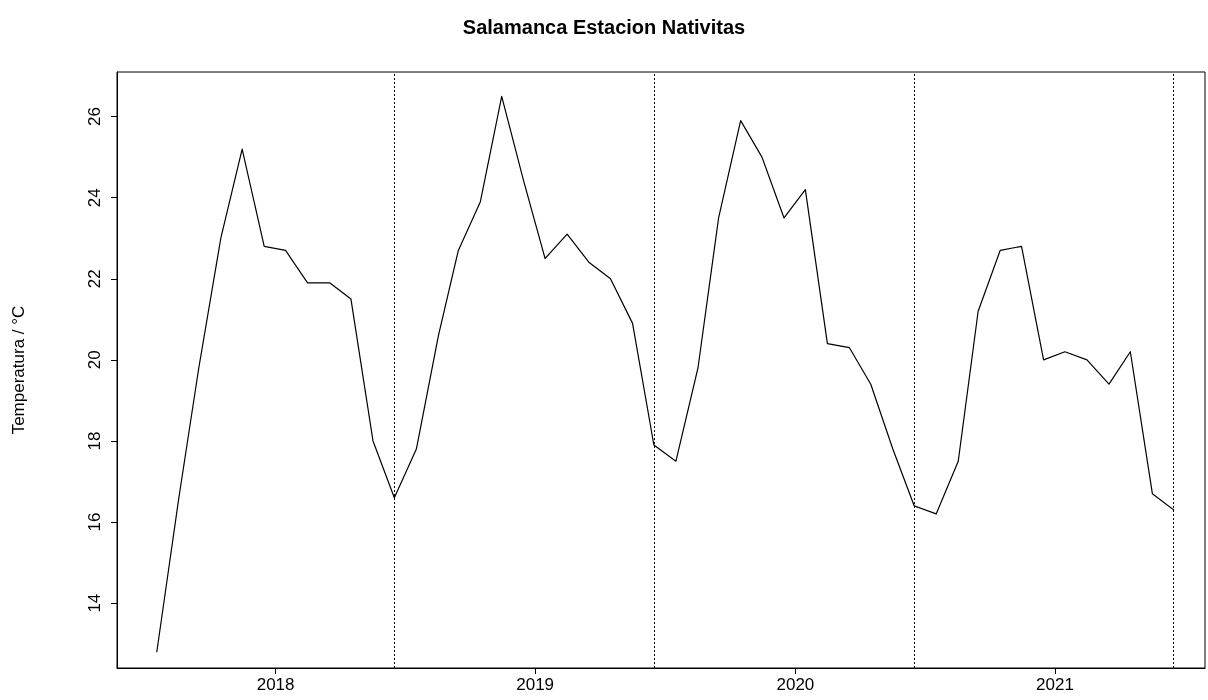 The height and width of the screenshot is (700, 1208). What do you see at coordinates (94, 279) in the screenshot?
I see `y-tick-label: 22` at bounding box center [94, 279].